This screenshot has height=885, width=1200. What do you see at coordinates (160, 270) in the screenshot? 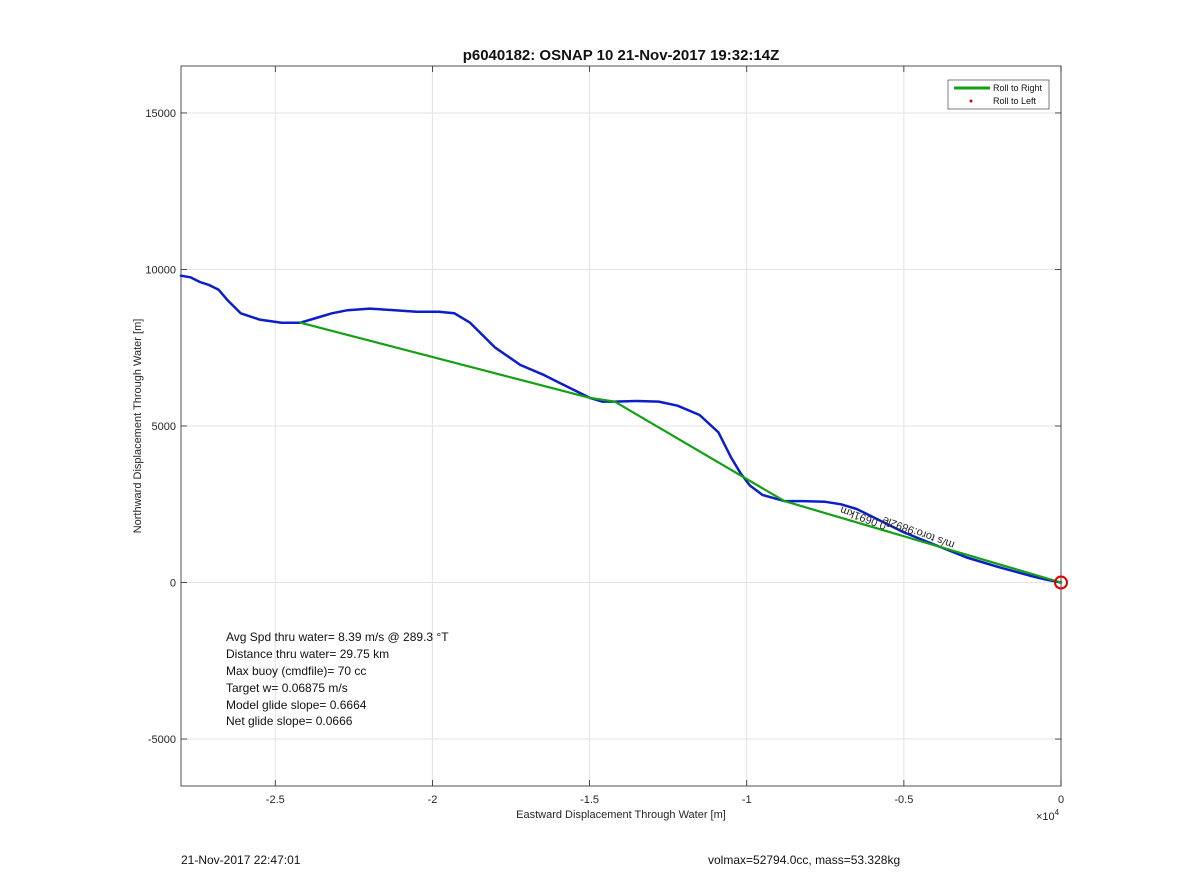
I see `y-tick-label: 10000` at bounding box center [160, 270].